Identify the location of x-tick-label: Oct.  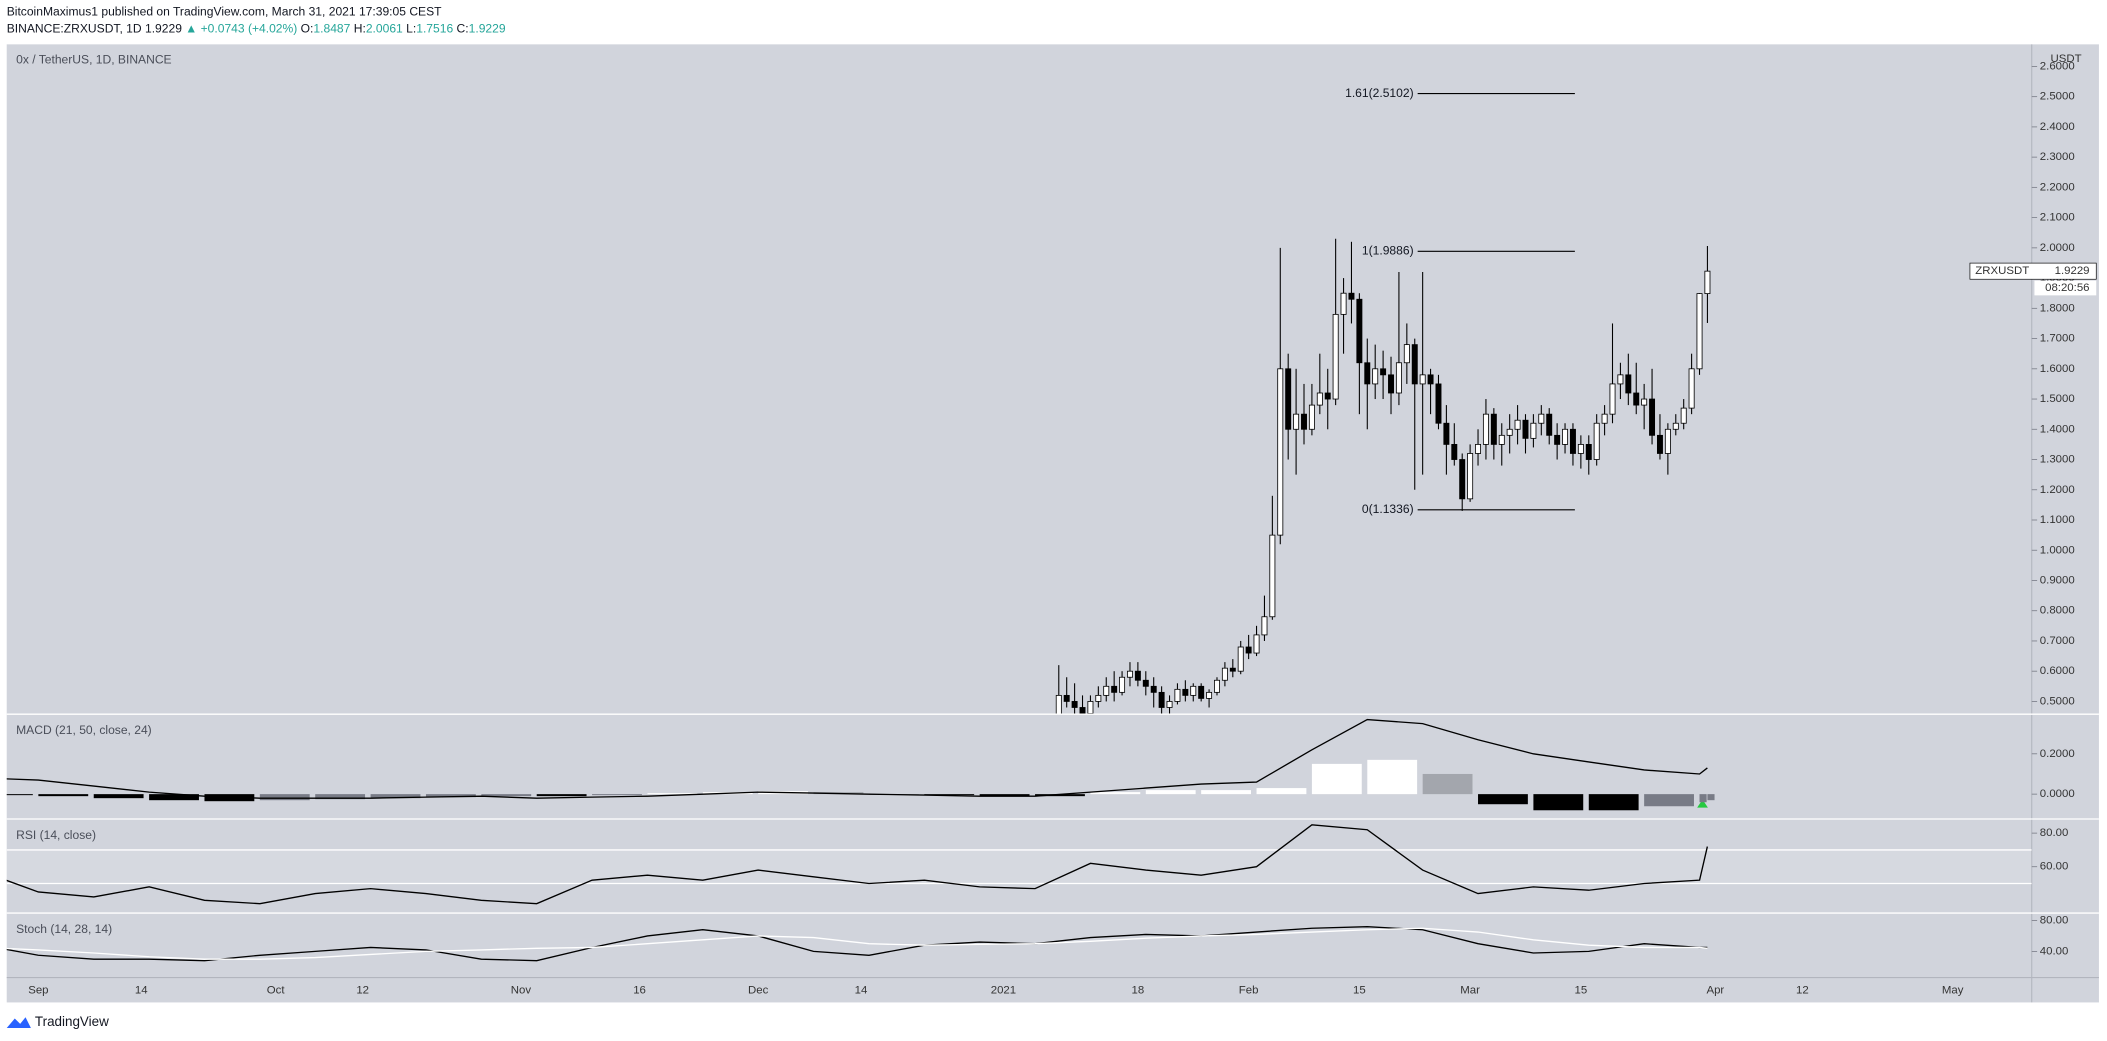
(276, 990).